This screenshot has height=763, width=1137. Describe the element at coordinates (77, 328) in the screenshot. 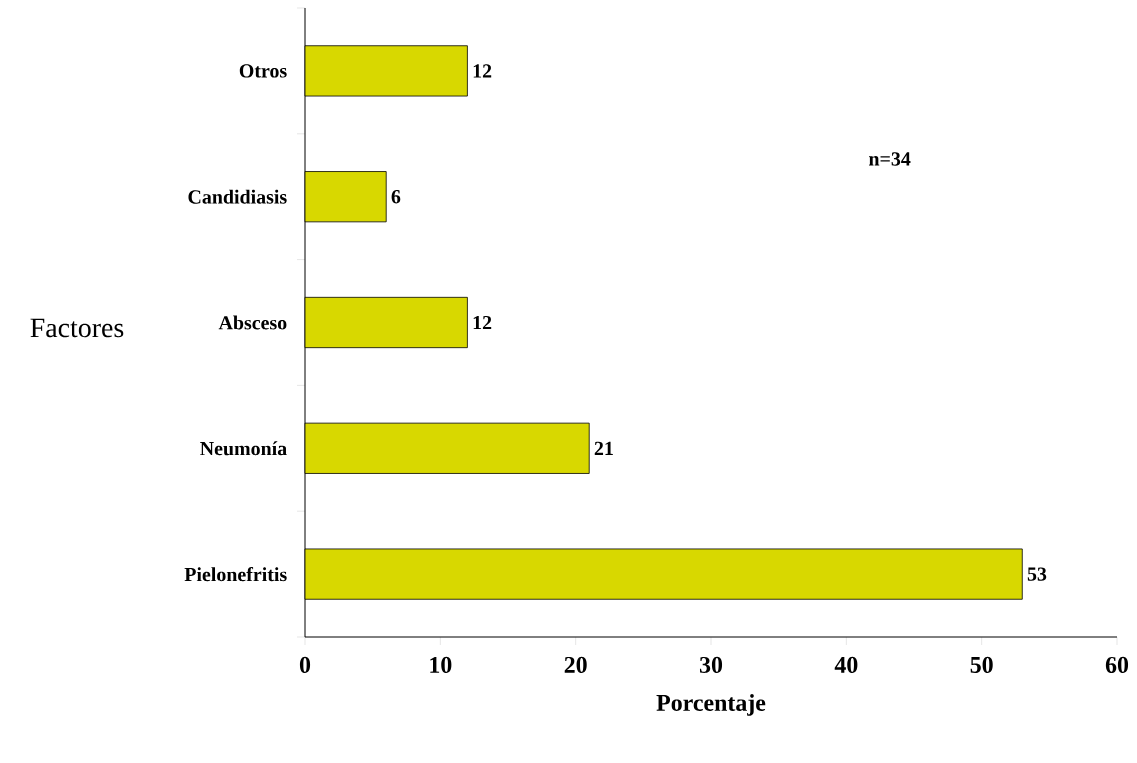

I see `y-axis-title: Factores` at that location.